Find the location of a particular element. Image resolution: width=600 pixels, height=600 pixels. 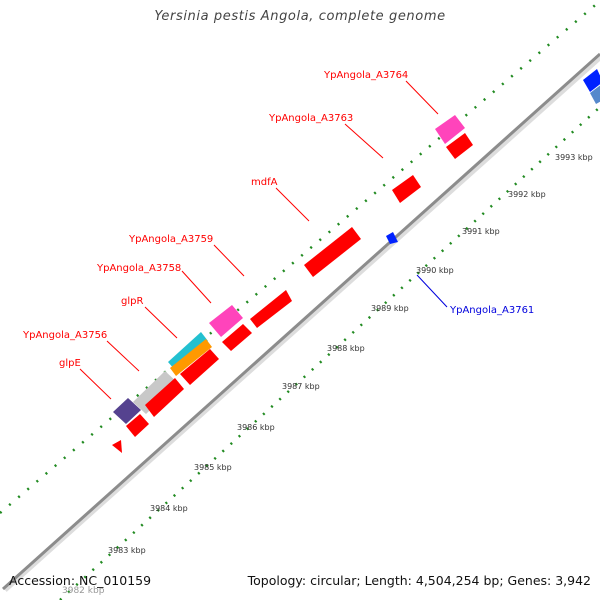

gene-YpAngola_A3764 is located at coordinates (450, 129).